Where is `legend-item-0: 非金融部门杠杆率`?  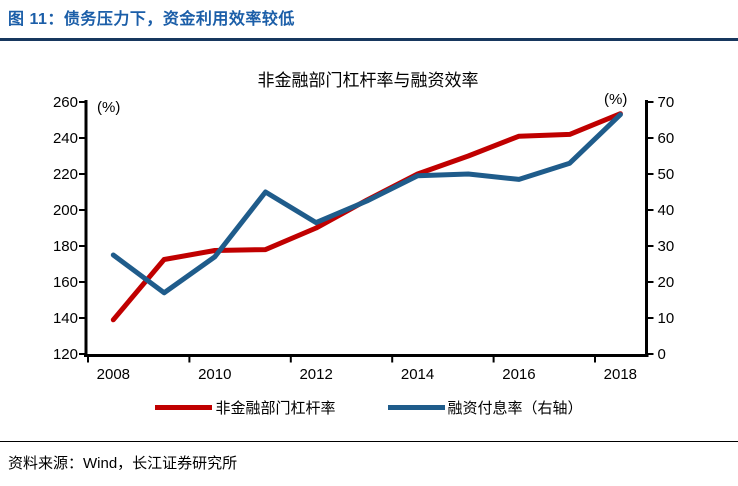 legend-item-0: 非金融部门杠杆率 is located at coordinates (245, 407).